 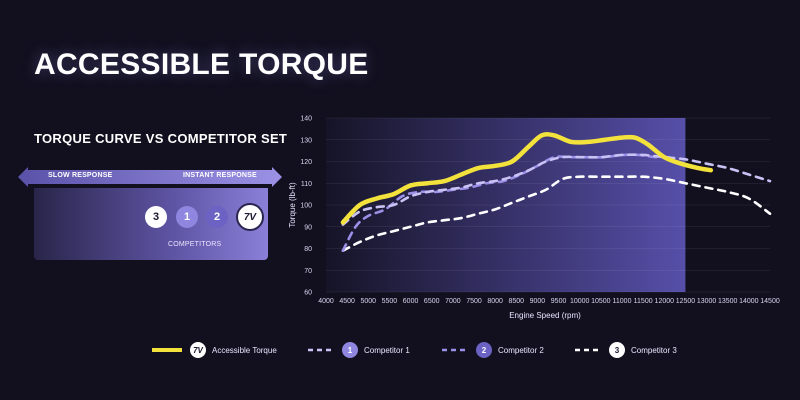 I want to click on y-tick-label: 120, so click(x=306, y=162).